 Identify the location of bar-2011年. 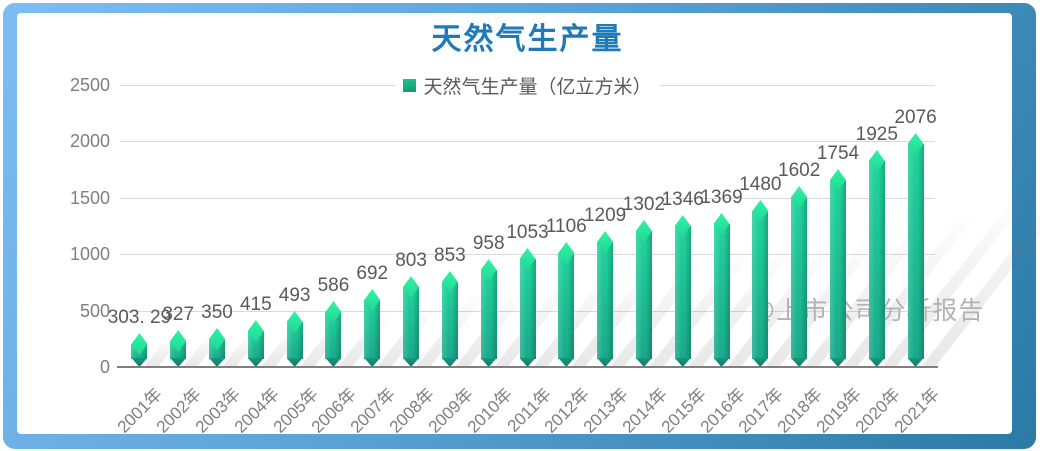
(527, 307).